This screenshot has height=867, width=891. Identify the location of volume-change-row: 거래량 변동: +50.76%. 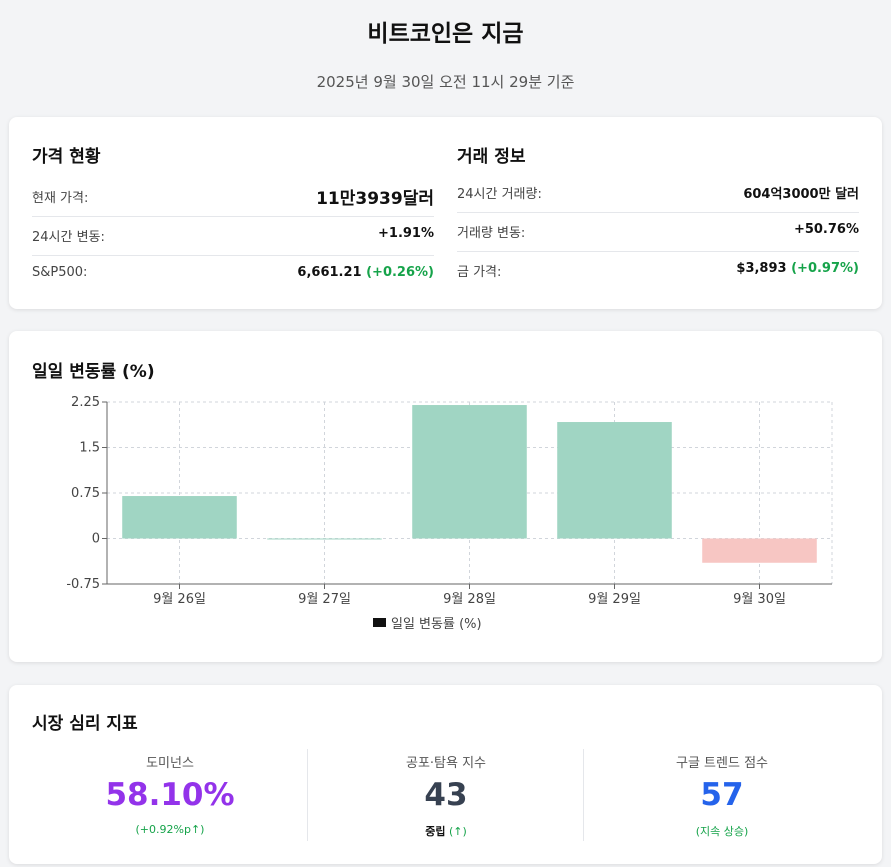
(658, 232).